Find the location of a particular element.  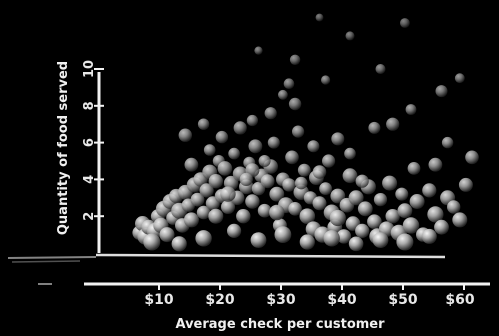

y-axis-title: Quantity of food served is located at coordinates (63, 148).